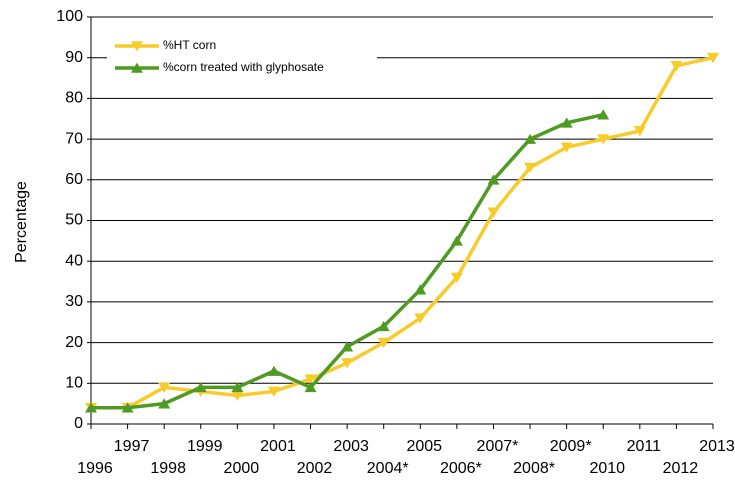 This screenshot has height=485, width=735. Describe the element at coordinates (461, 468) in the screenshot. I see `x-tick-label: 2006*` at that location.